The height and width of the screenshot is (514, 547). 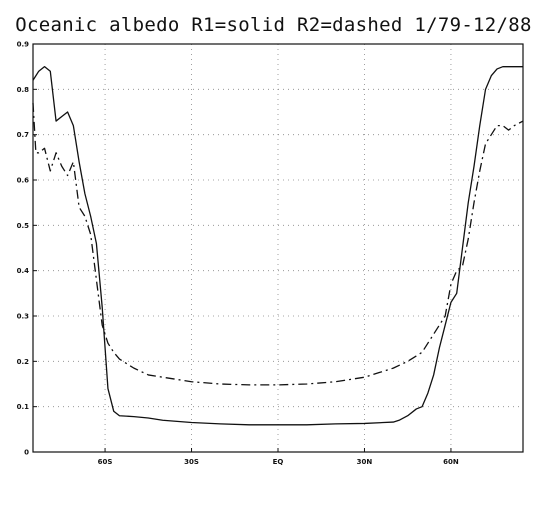 What do you see at coordinates (23, 45) in the screenshot?
I see `y-tick-label: 0.9` at bounding box center [23, 45].